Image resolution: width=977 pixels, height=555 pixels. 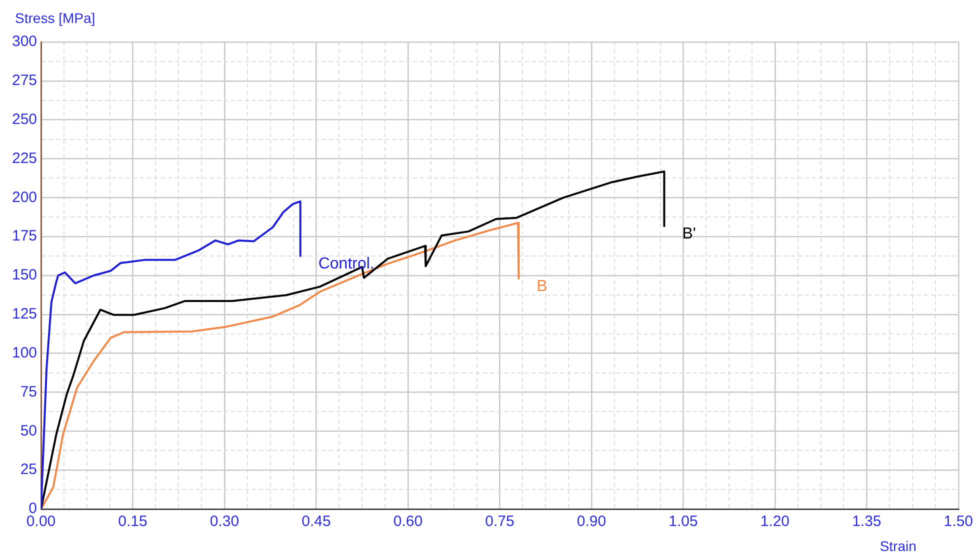 I want to click on x-tick-label: 0.60, so click(x=408, y=521).